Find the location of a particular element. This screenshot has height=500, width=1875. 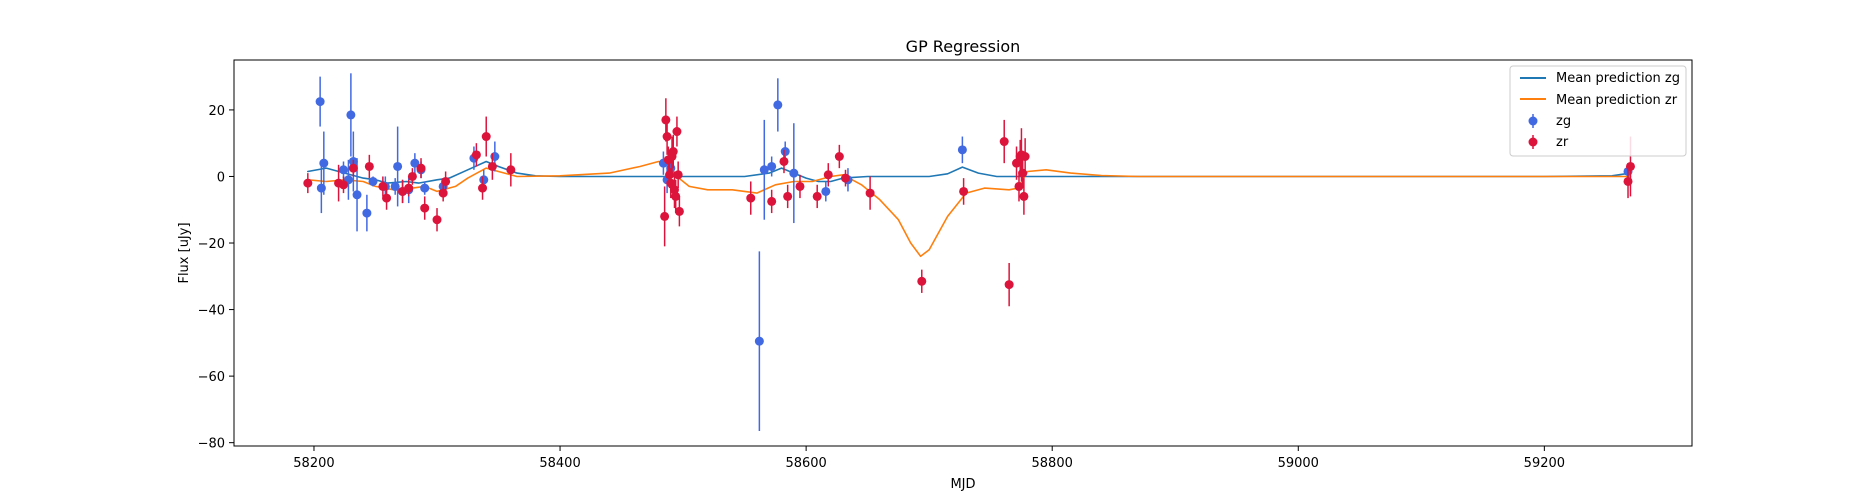

y-tick-label: 20 is located at coordinates (216, 111).